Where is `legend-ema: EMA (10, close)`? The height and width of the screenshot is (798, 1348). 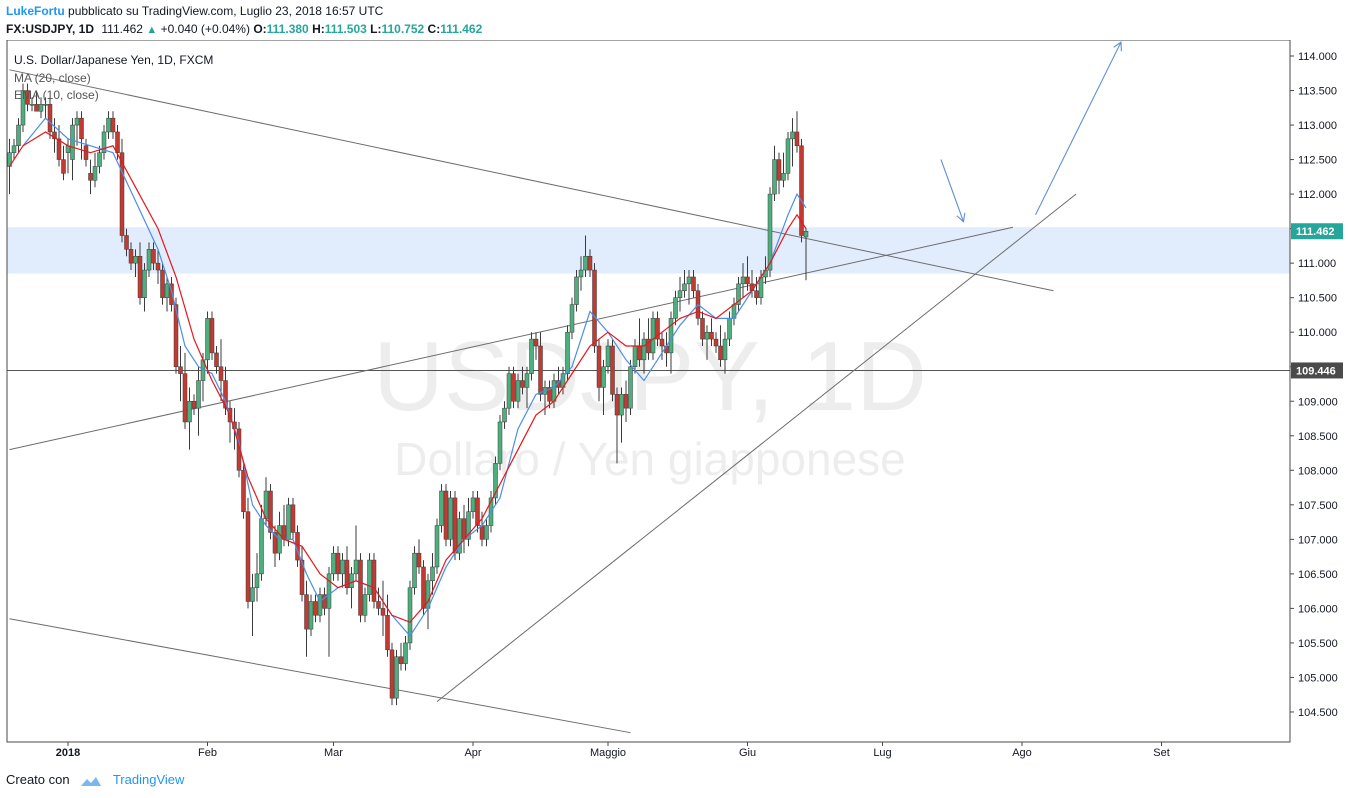 legend-ema: EMA (10, close) is located at coordinates (56, 95).